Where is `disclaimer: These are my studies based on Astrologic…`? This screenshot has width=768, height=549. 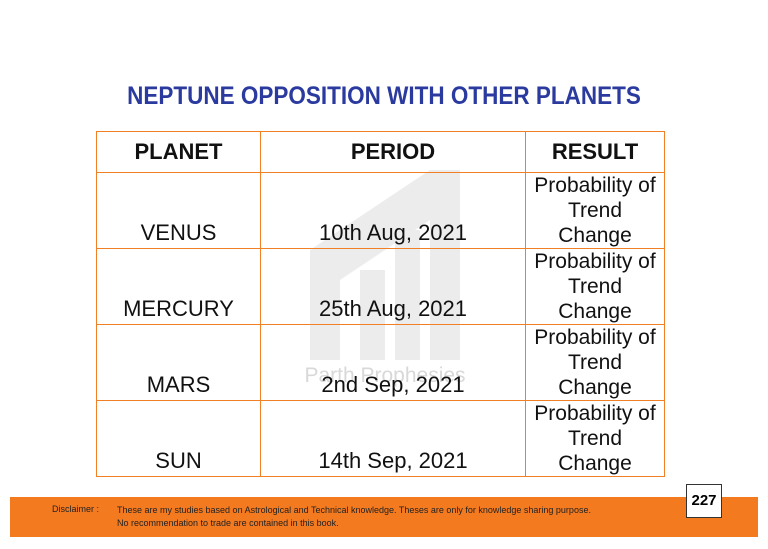
disclaimer: These are my studies based on Astrologic… is located at coordinates (354, 517).